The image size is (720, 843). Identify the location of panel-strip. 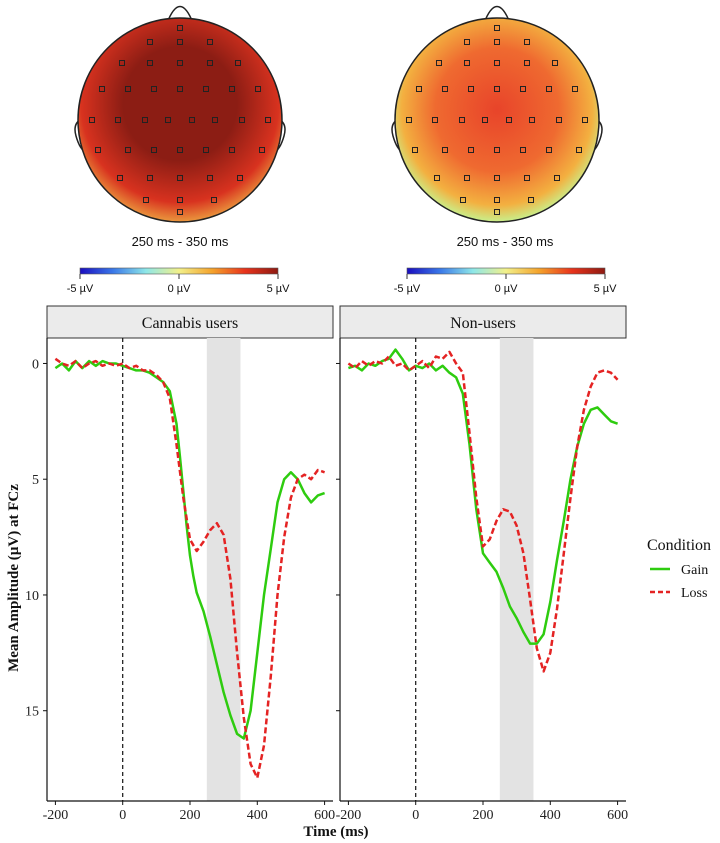
(483, 322).